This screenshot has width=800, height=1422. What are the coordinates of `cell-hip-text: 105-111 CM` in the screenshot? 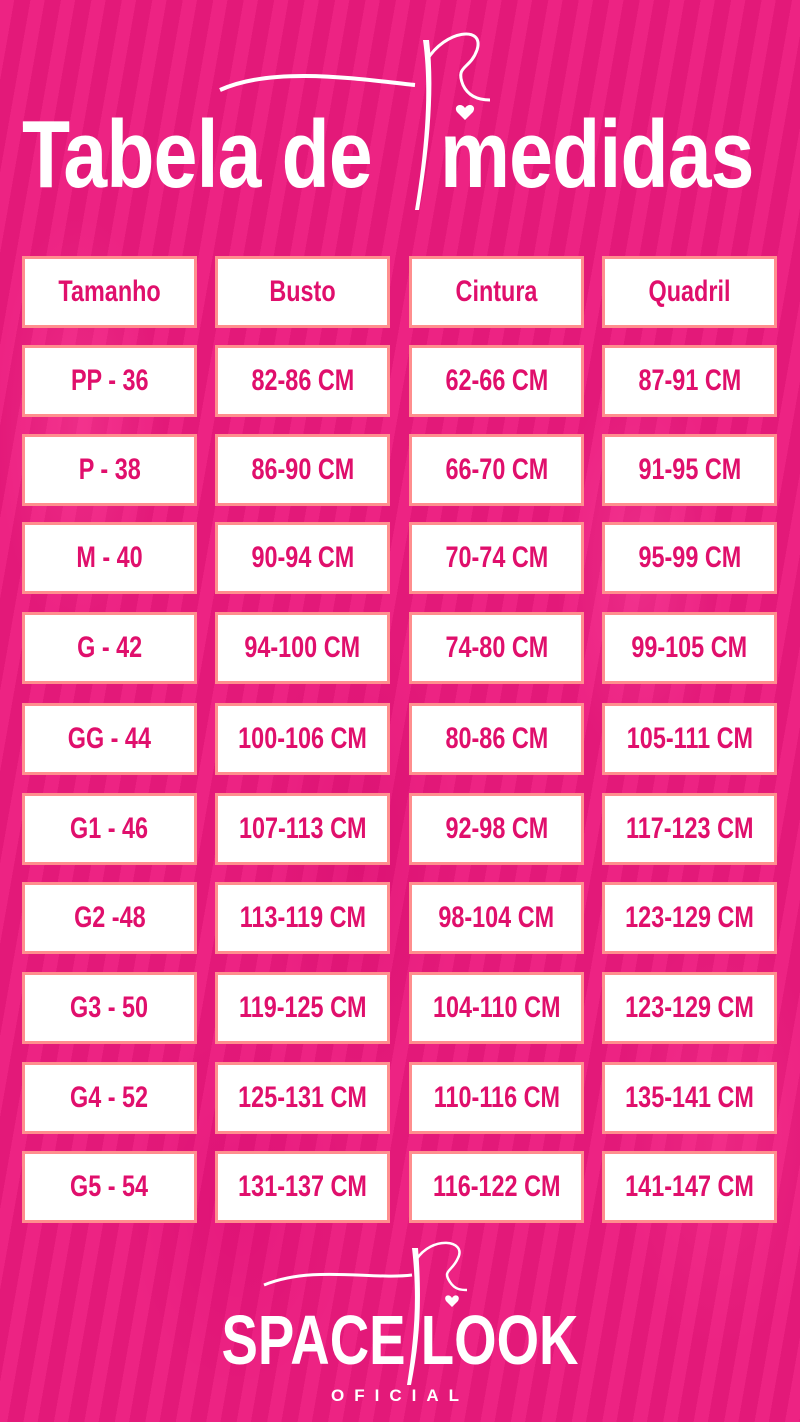 It's located at (689, 738).